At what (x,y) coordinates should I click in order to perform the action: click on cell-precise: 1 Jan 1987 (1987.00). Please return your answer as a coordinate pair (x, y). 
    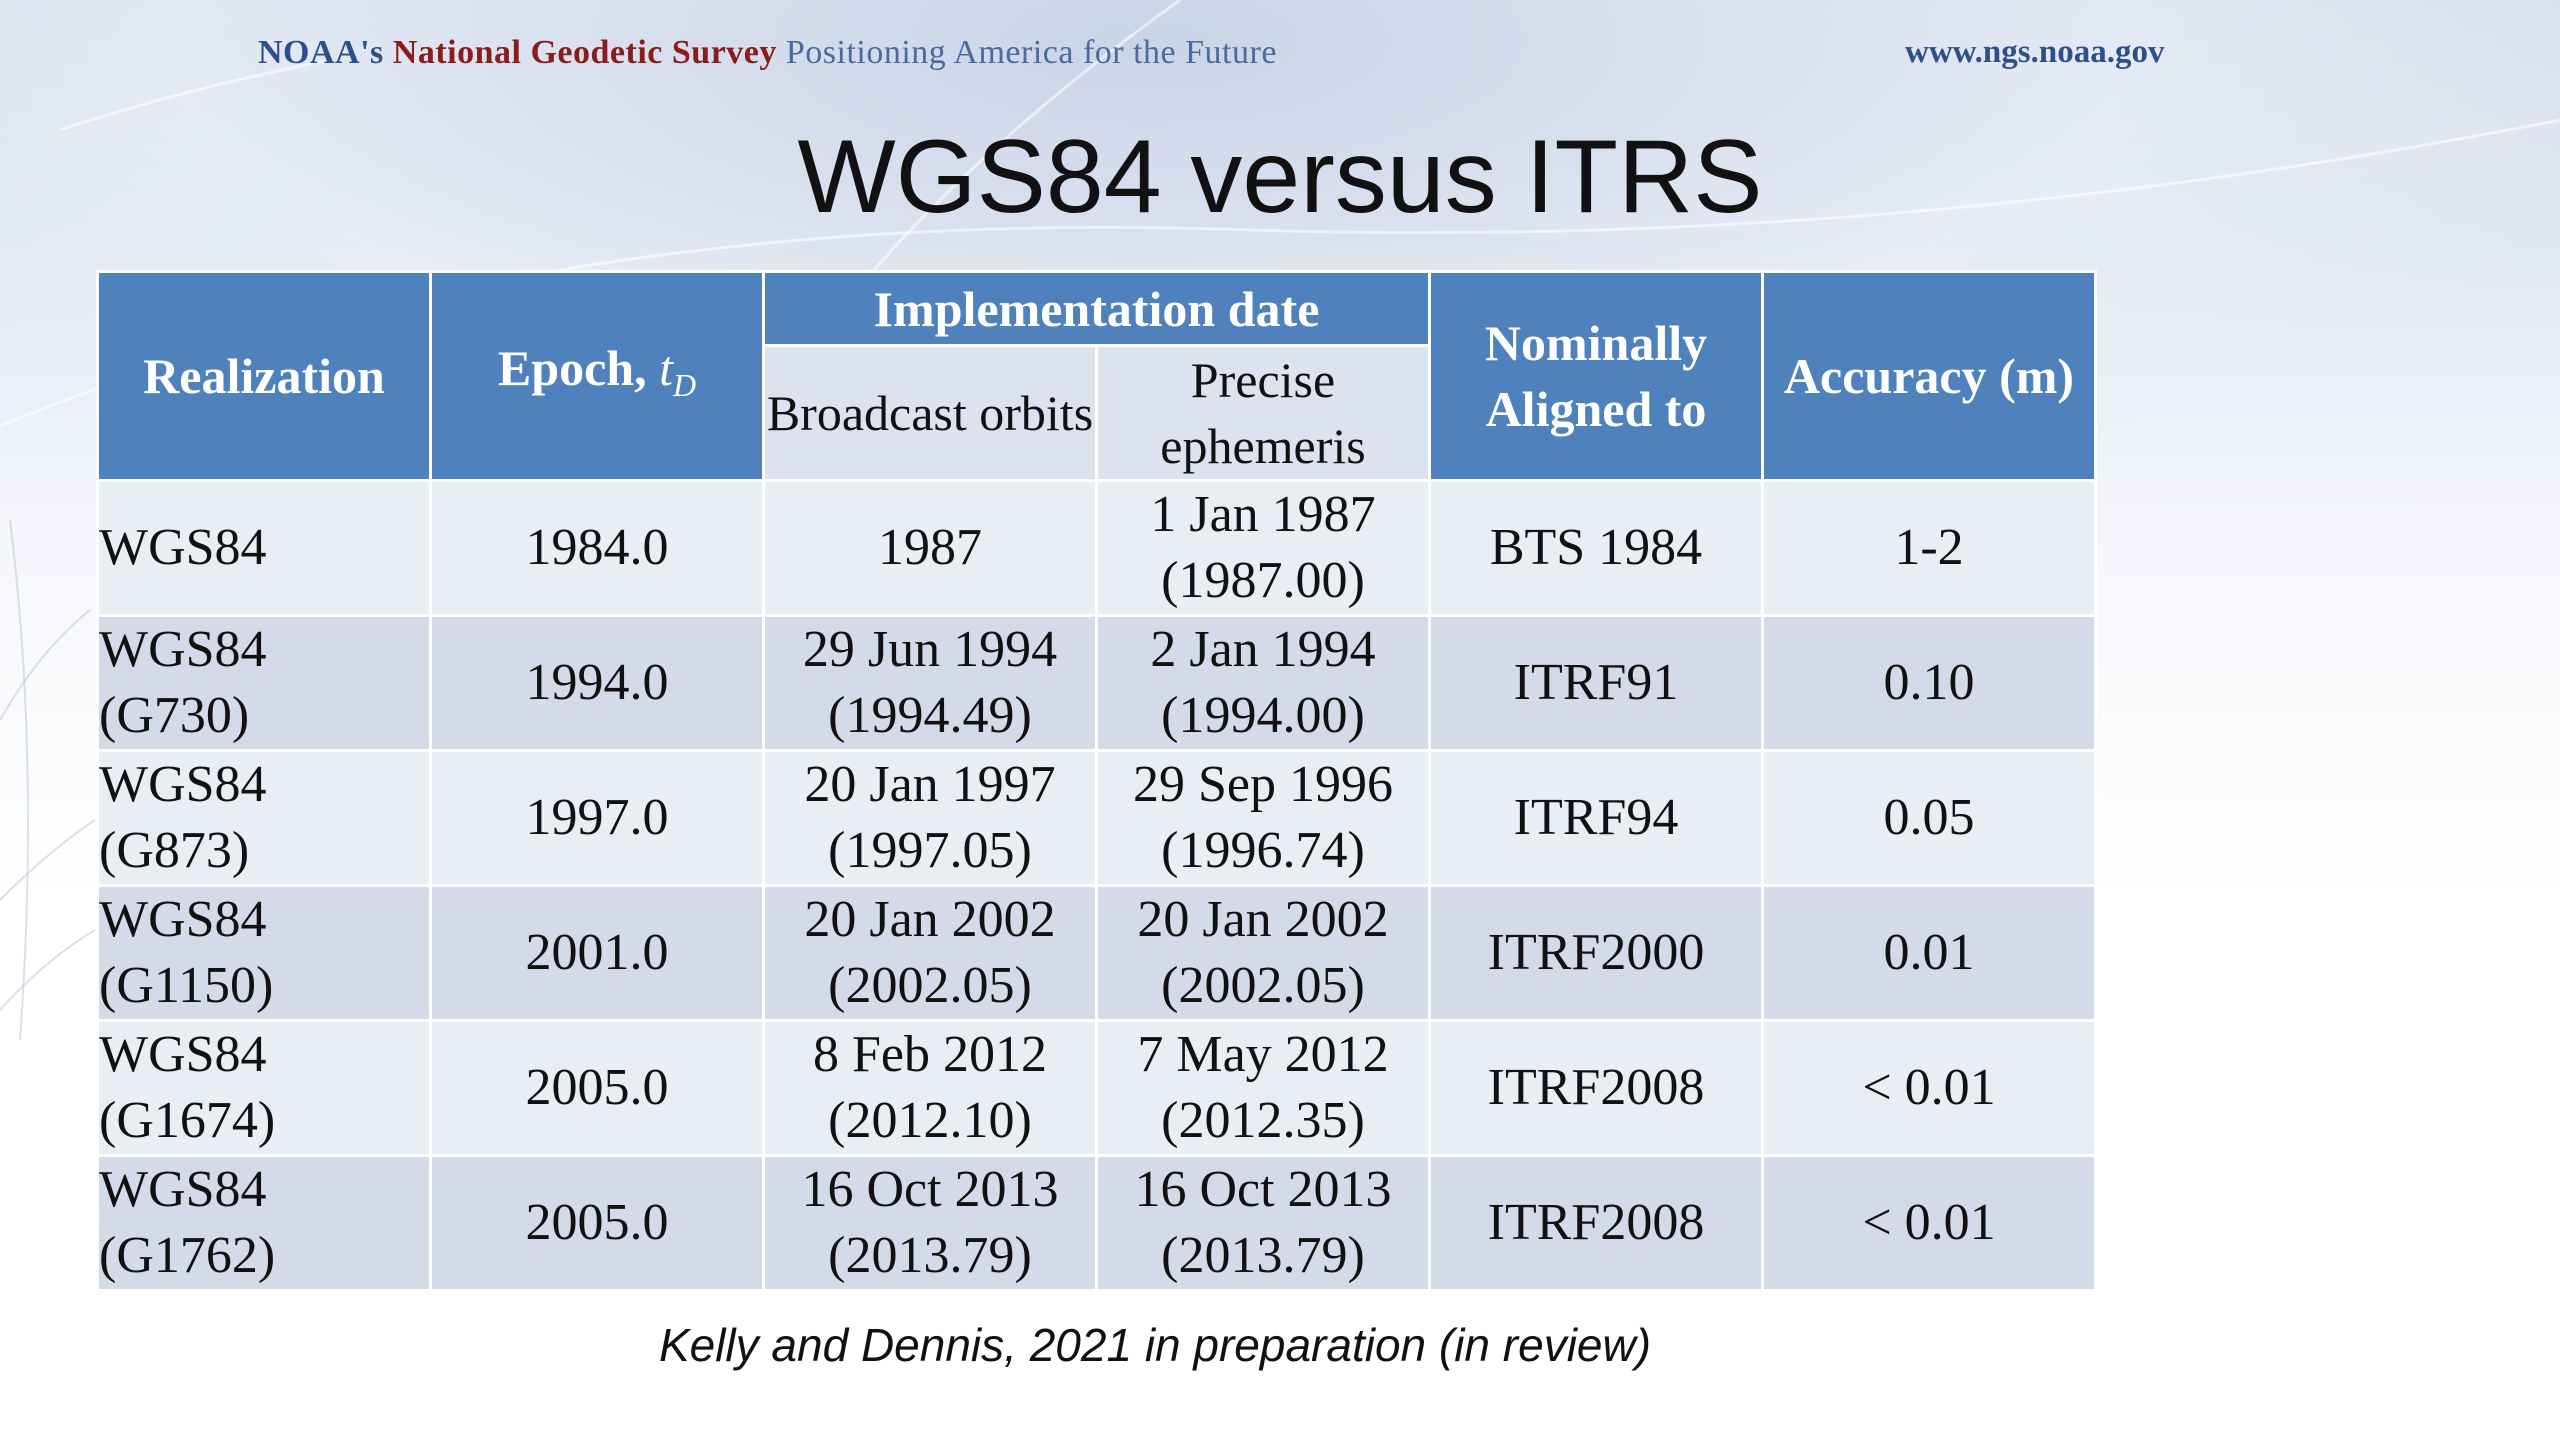
    Looking at the image, I should click on (1263, 548).